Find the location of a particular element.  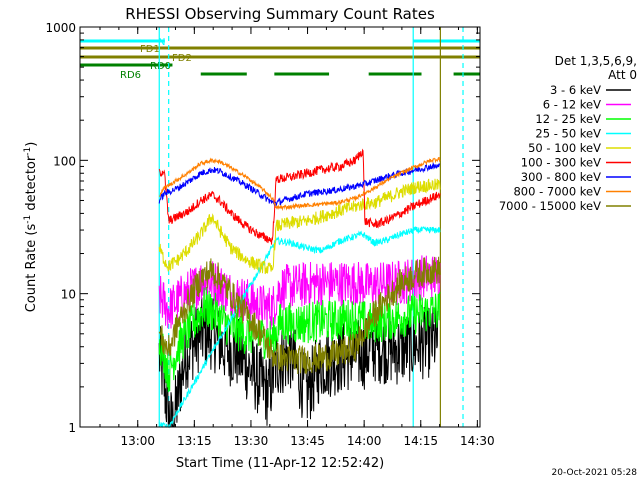

series-line-800-7000-kev is located at coordinates (300, 184).